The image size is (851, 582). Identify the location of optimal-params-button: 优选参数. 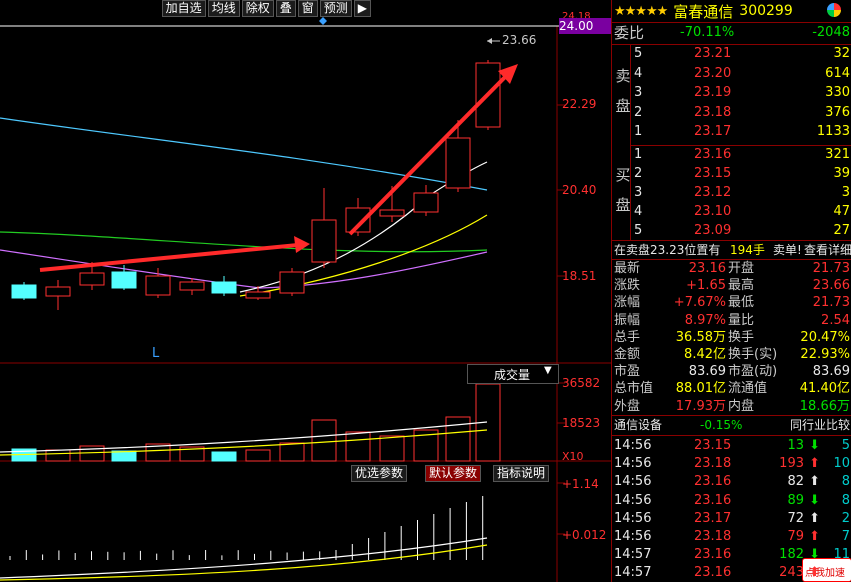
(379, 473).